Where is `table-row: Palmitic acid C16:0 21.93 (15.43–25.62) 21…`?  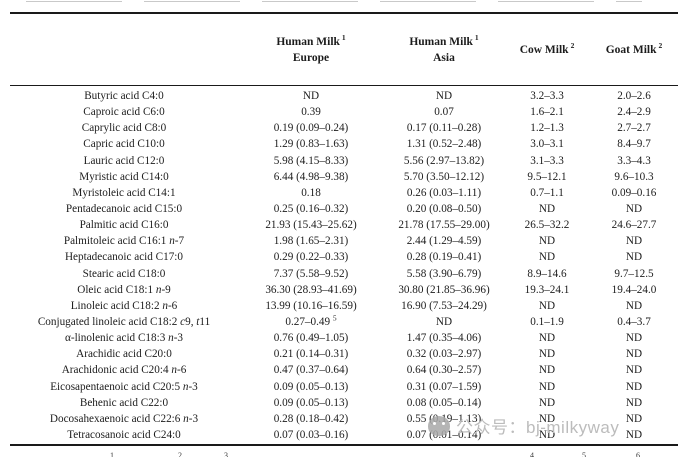 table-row: Palmitic acid C16:0 21.93 (15.43–25.62) 21… is located at coordinates (344, 225).